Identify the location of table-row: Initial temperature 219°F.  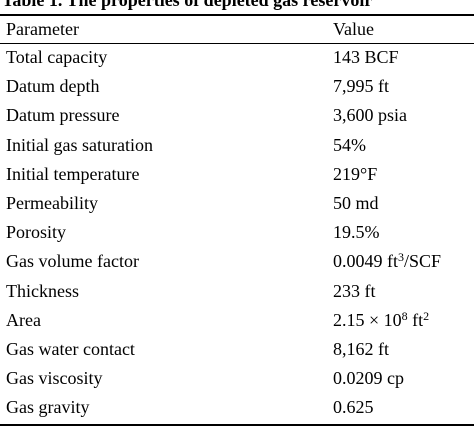
(237, 174).